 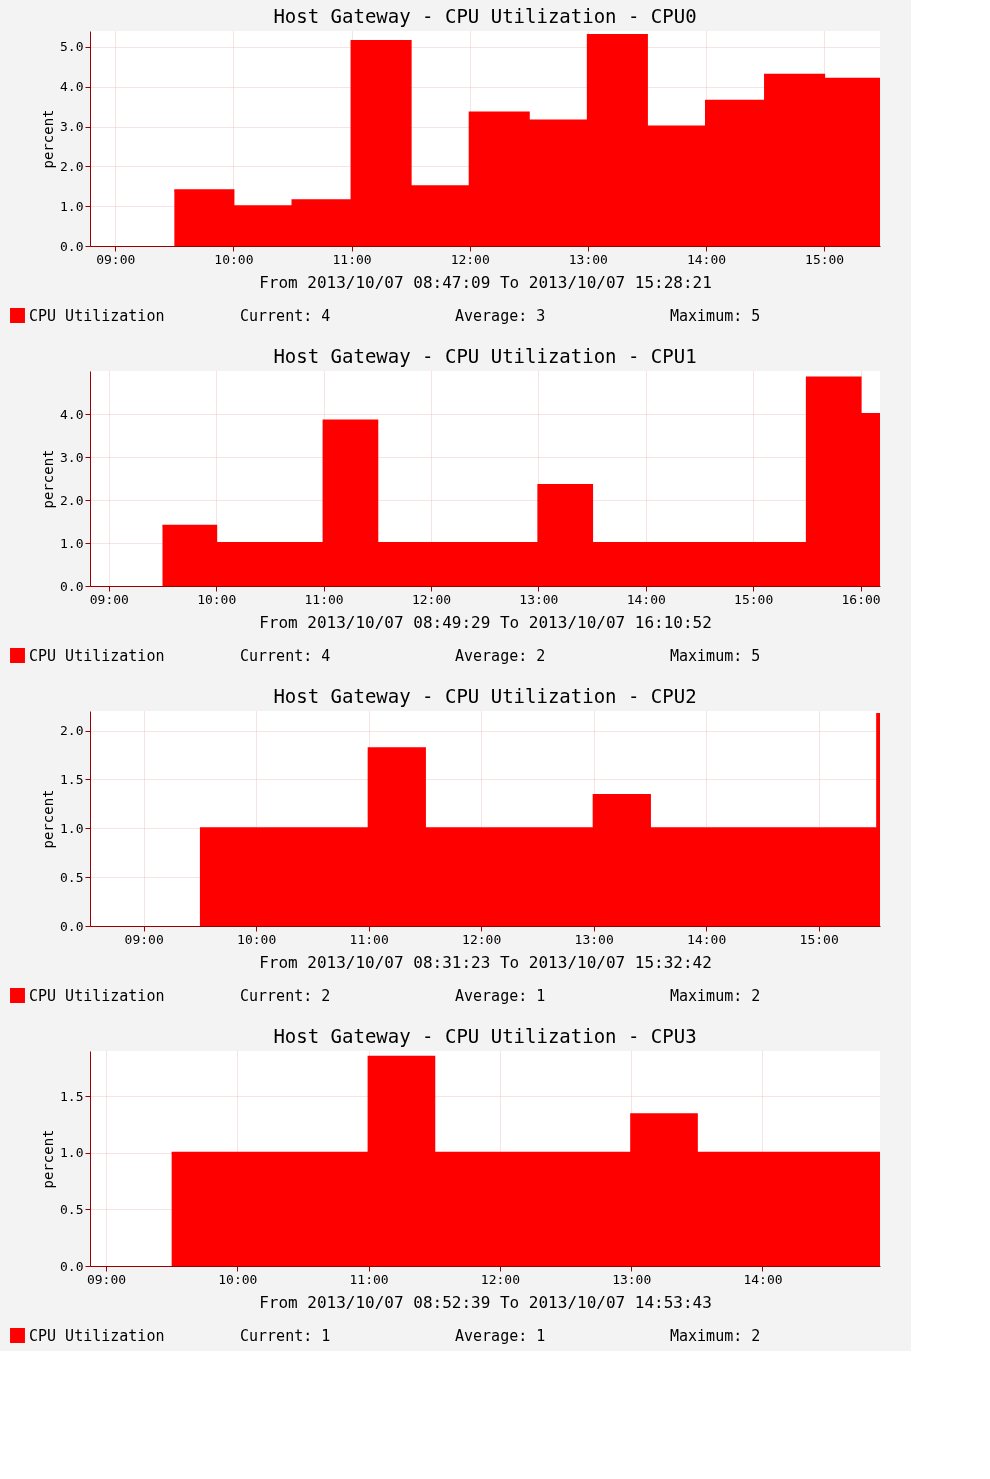 I want to click on text: Average: 3, so click(x=500, y=316).